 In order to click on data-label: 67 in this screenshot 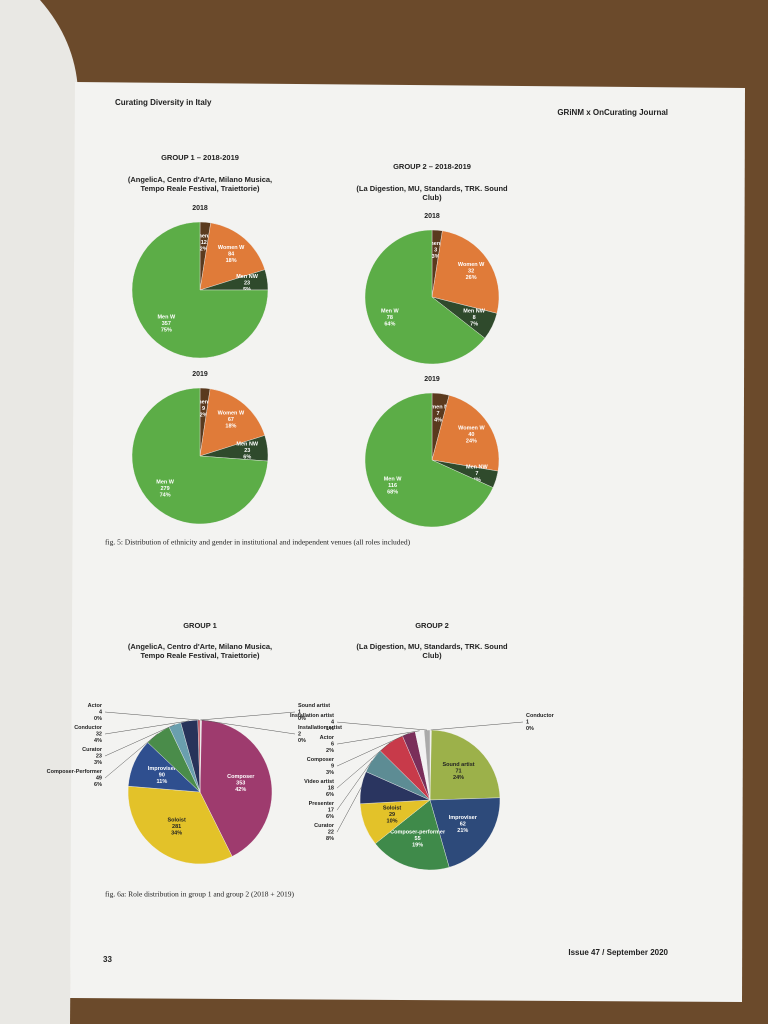, I will do `click(231, 420)`.